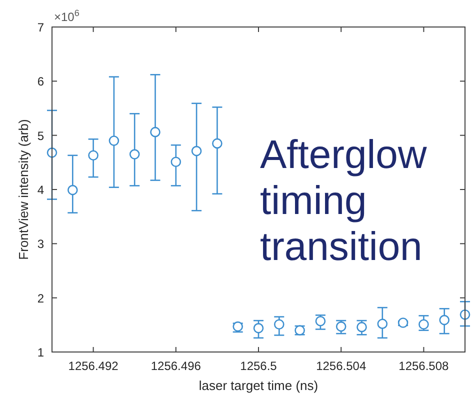 Image resolution: width=474 pixels, height=404 pixels. Describe the element at coordinates (67, 16) in the screenshot. I see `text: ×10$^{6}$` at that location.